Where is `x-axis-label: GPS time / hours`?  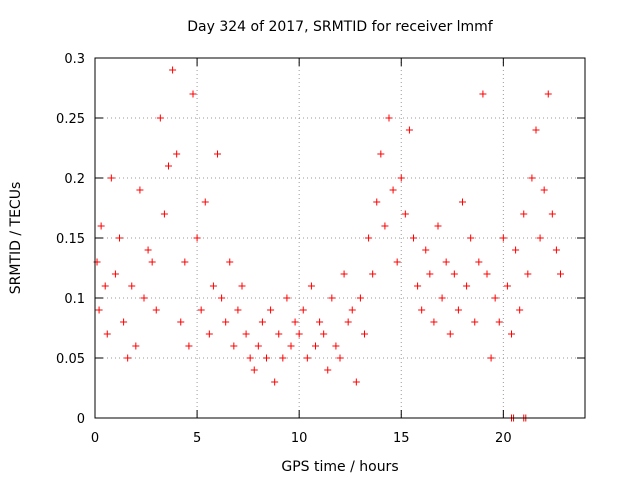
x-axis-label: GPS time / hours is located at coordinates (339, 467).